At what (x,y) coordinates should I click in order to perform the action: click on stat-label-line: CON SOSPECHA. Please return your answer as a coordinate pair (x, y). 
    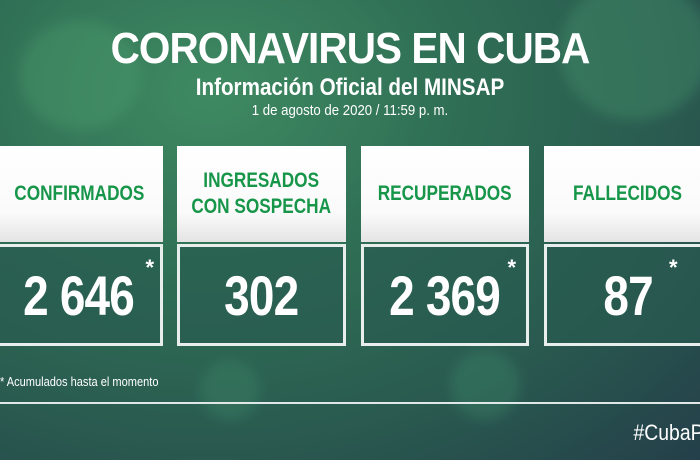
    Looking at the image, I should click on (261, 206).